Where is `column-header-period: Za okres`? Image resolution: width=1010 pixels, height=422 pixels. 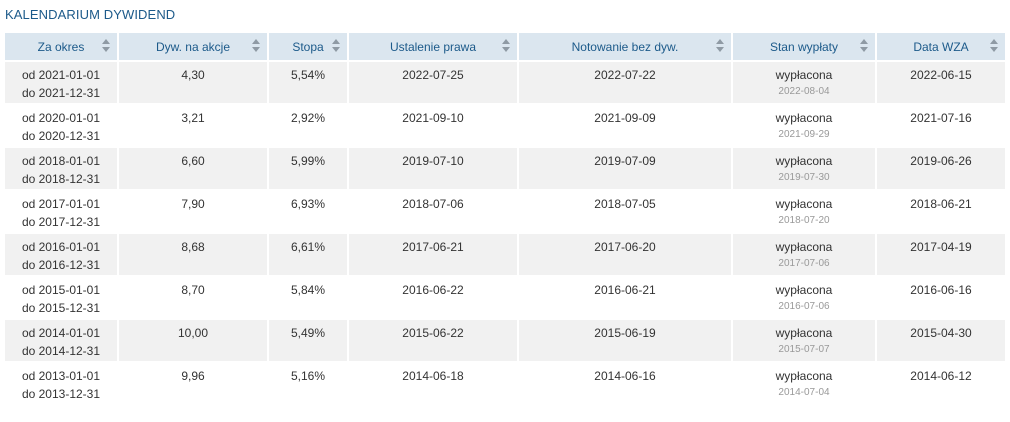
column-header-period: Za okres is located at coordinates (62, 46).